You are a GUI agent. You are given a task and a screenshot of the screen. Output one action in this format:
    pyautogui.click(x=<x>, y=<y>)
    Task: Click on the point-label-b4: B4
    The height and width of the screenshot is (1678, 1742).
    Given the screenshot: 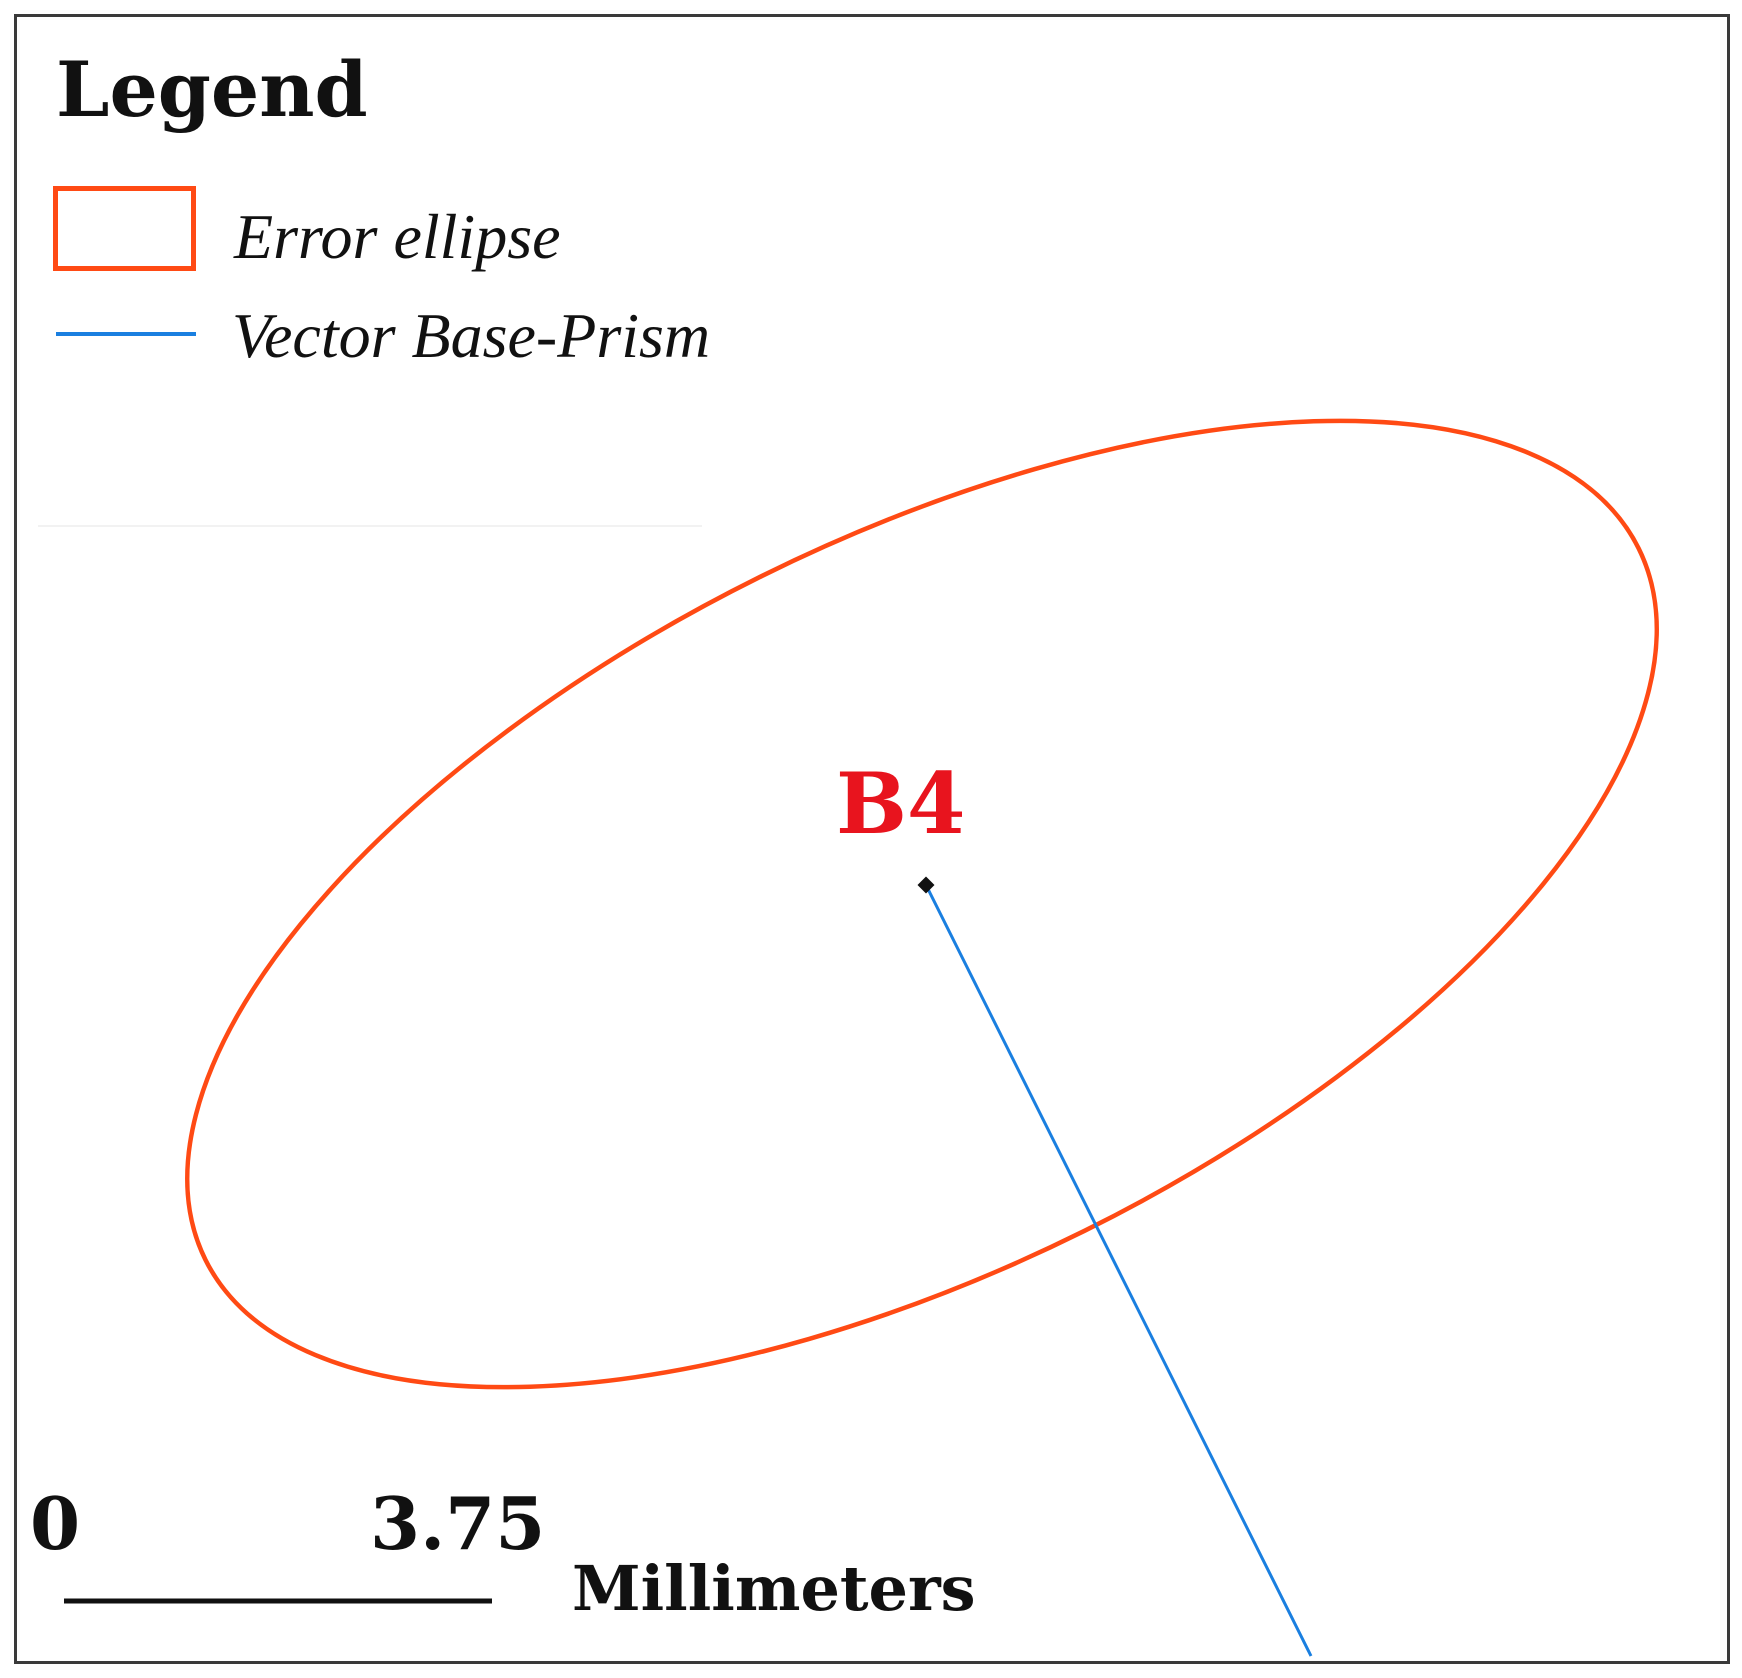 What is the action you would take?
    pyautogui.click(x=901, y=803)
    